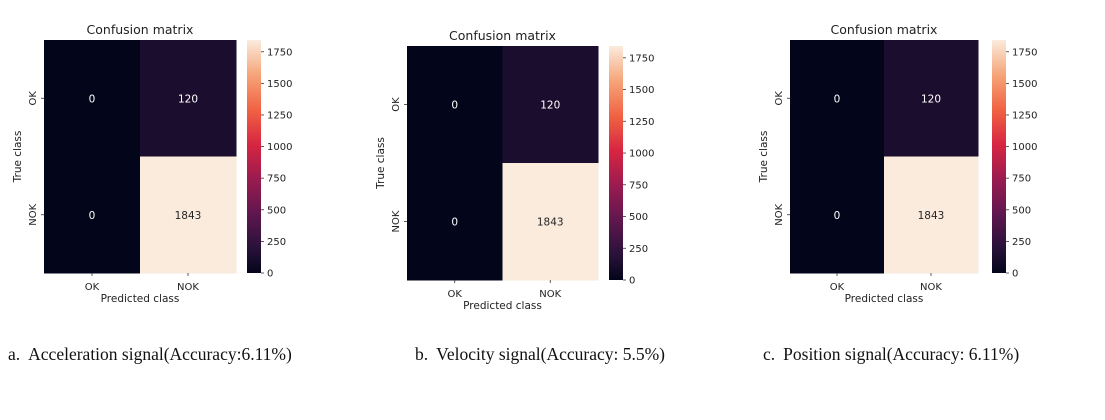  Describe the element at coordinates (160, 354) in the screenshot. I see `caption-a-text: Acceleration signal(Accuracy:6.11%)` at that location.